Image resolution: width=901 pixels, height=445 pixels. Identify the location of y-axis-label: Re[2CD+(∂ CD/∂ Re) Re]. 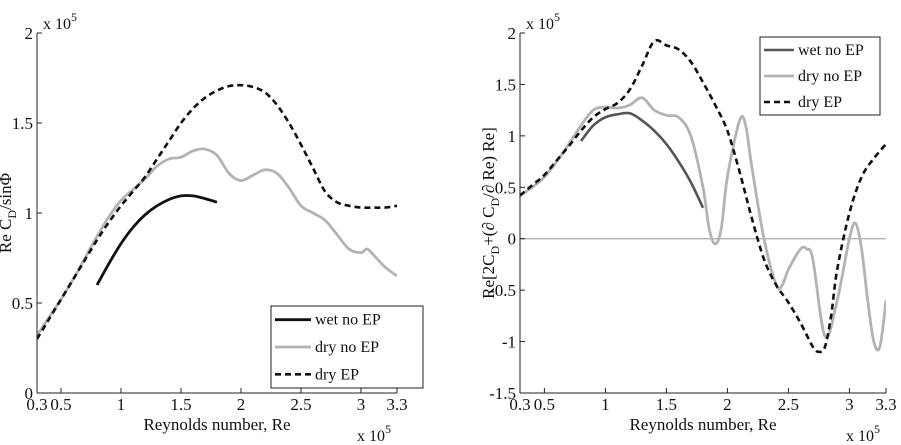
(490, 213).